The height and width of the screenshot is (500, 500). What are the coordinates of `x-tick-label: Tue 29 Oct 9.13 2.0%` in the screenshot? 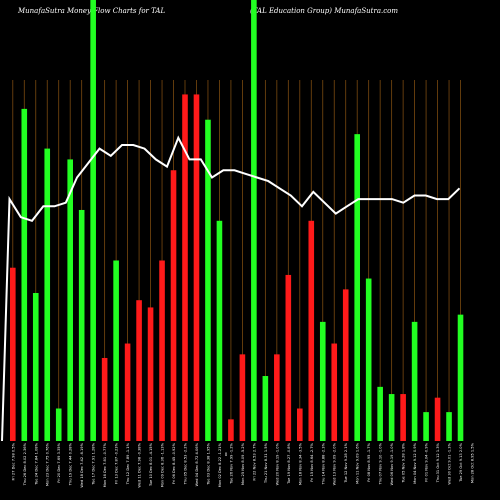 It's located at (461, 462).